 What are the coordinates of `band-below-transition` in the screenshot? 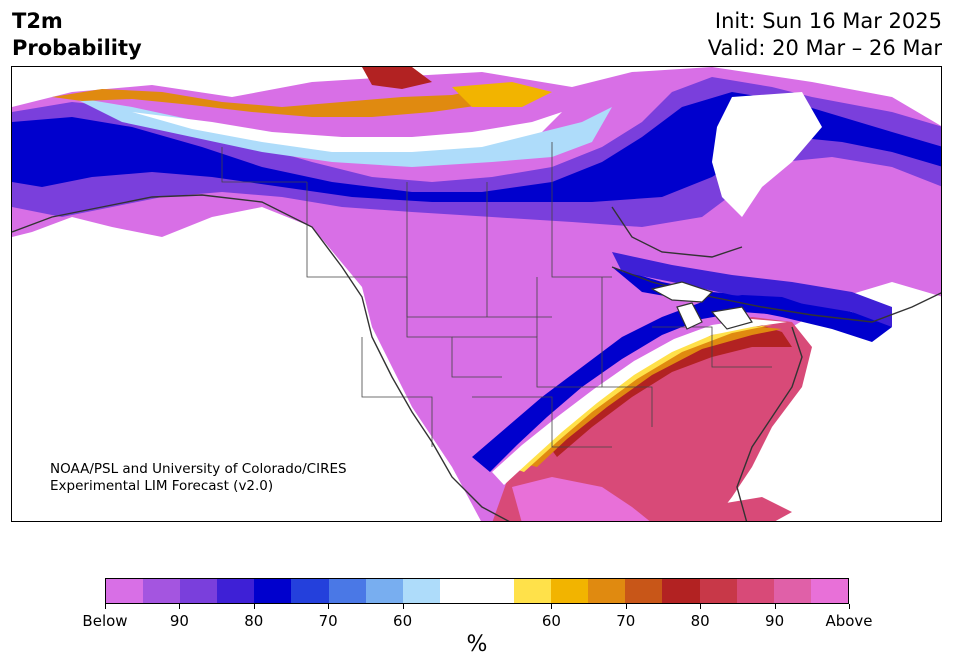 It's located at (642, 383).